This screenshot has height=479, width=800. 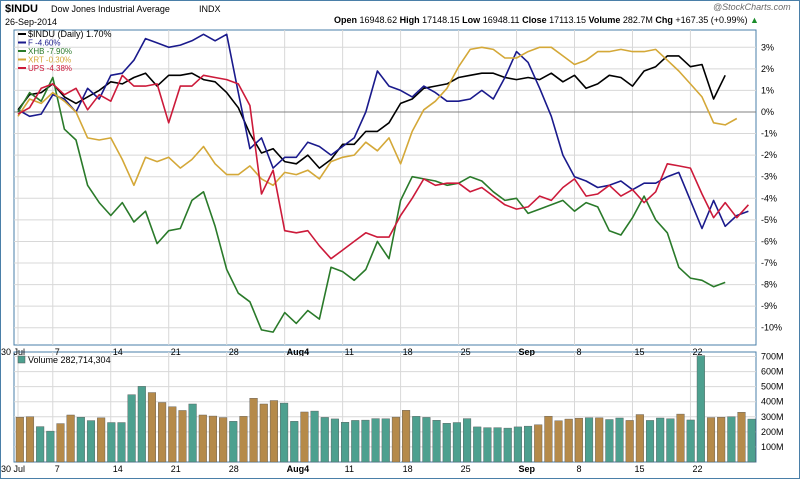 What do you see at coordinates (534, 20) in the screenshot?
I see `close-label: Close` at bounding box center [534, 20].